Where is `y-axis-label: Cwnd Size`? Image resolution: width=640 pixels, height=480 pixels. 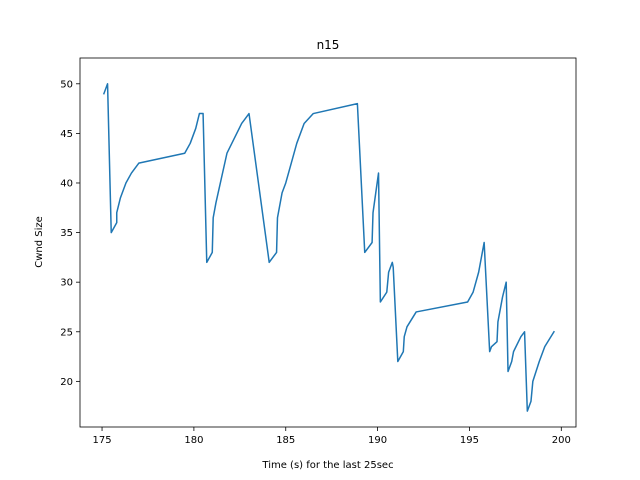 y-axis-label: Cwnd Size is located at coordinates (39, 242).